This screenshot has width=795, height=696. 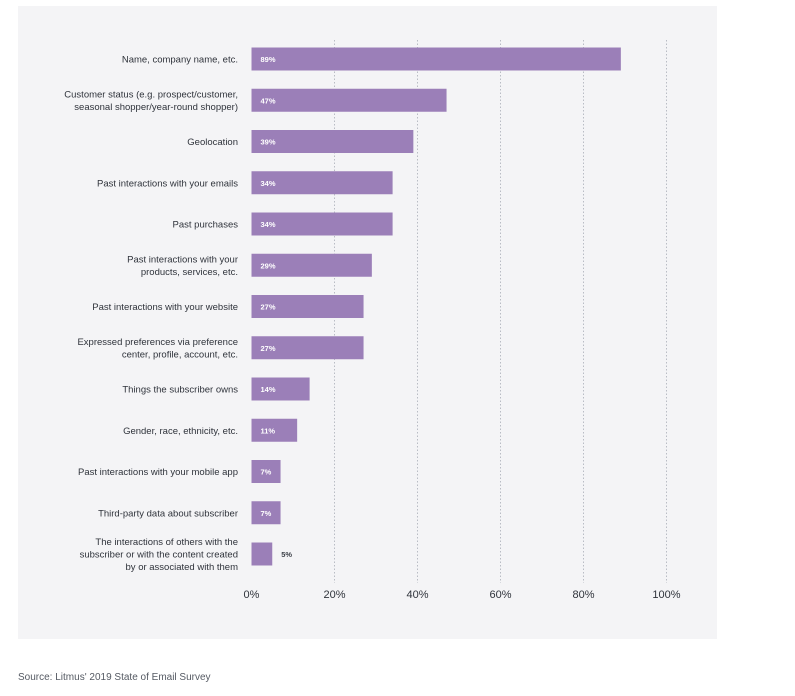 I want to click on x-tick-label: 80%, so click(x=583, y=595).